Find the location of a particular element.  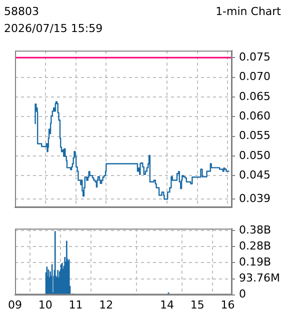

y-tick-label: 93.76M is located at coordinates (259, 278).